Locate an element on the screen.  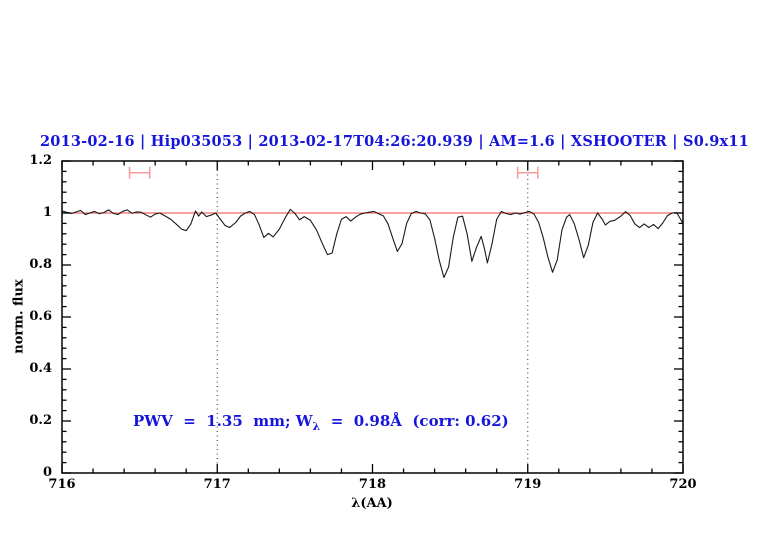
y-tick-label: 0.4 is located at coordinates (40, 368).